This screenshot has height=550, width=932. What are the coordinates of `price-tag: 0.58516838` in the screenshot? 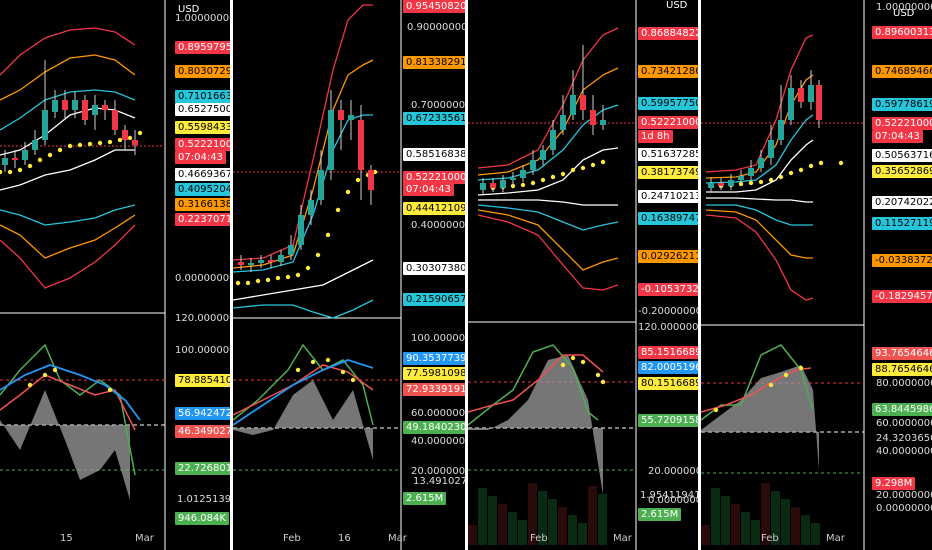 It's located at (434, 154).